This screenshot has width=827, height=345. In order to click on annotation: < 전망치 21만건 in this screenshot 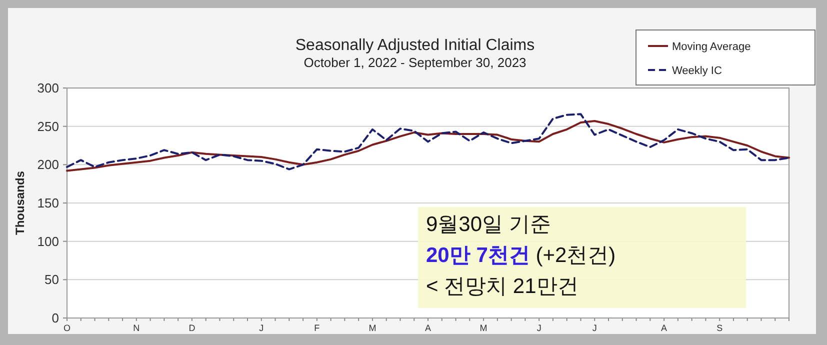, I will do `click(502, 286)`.